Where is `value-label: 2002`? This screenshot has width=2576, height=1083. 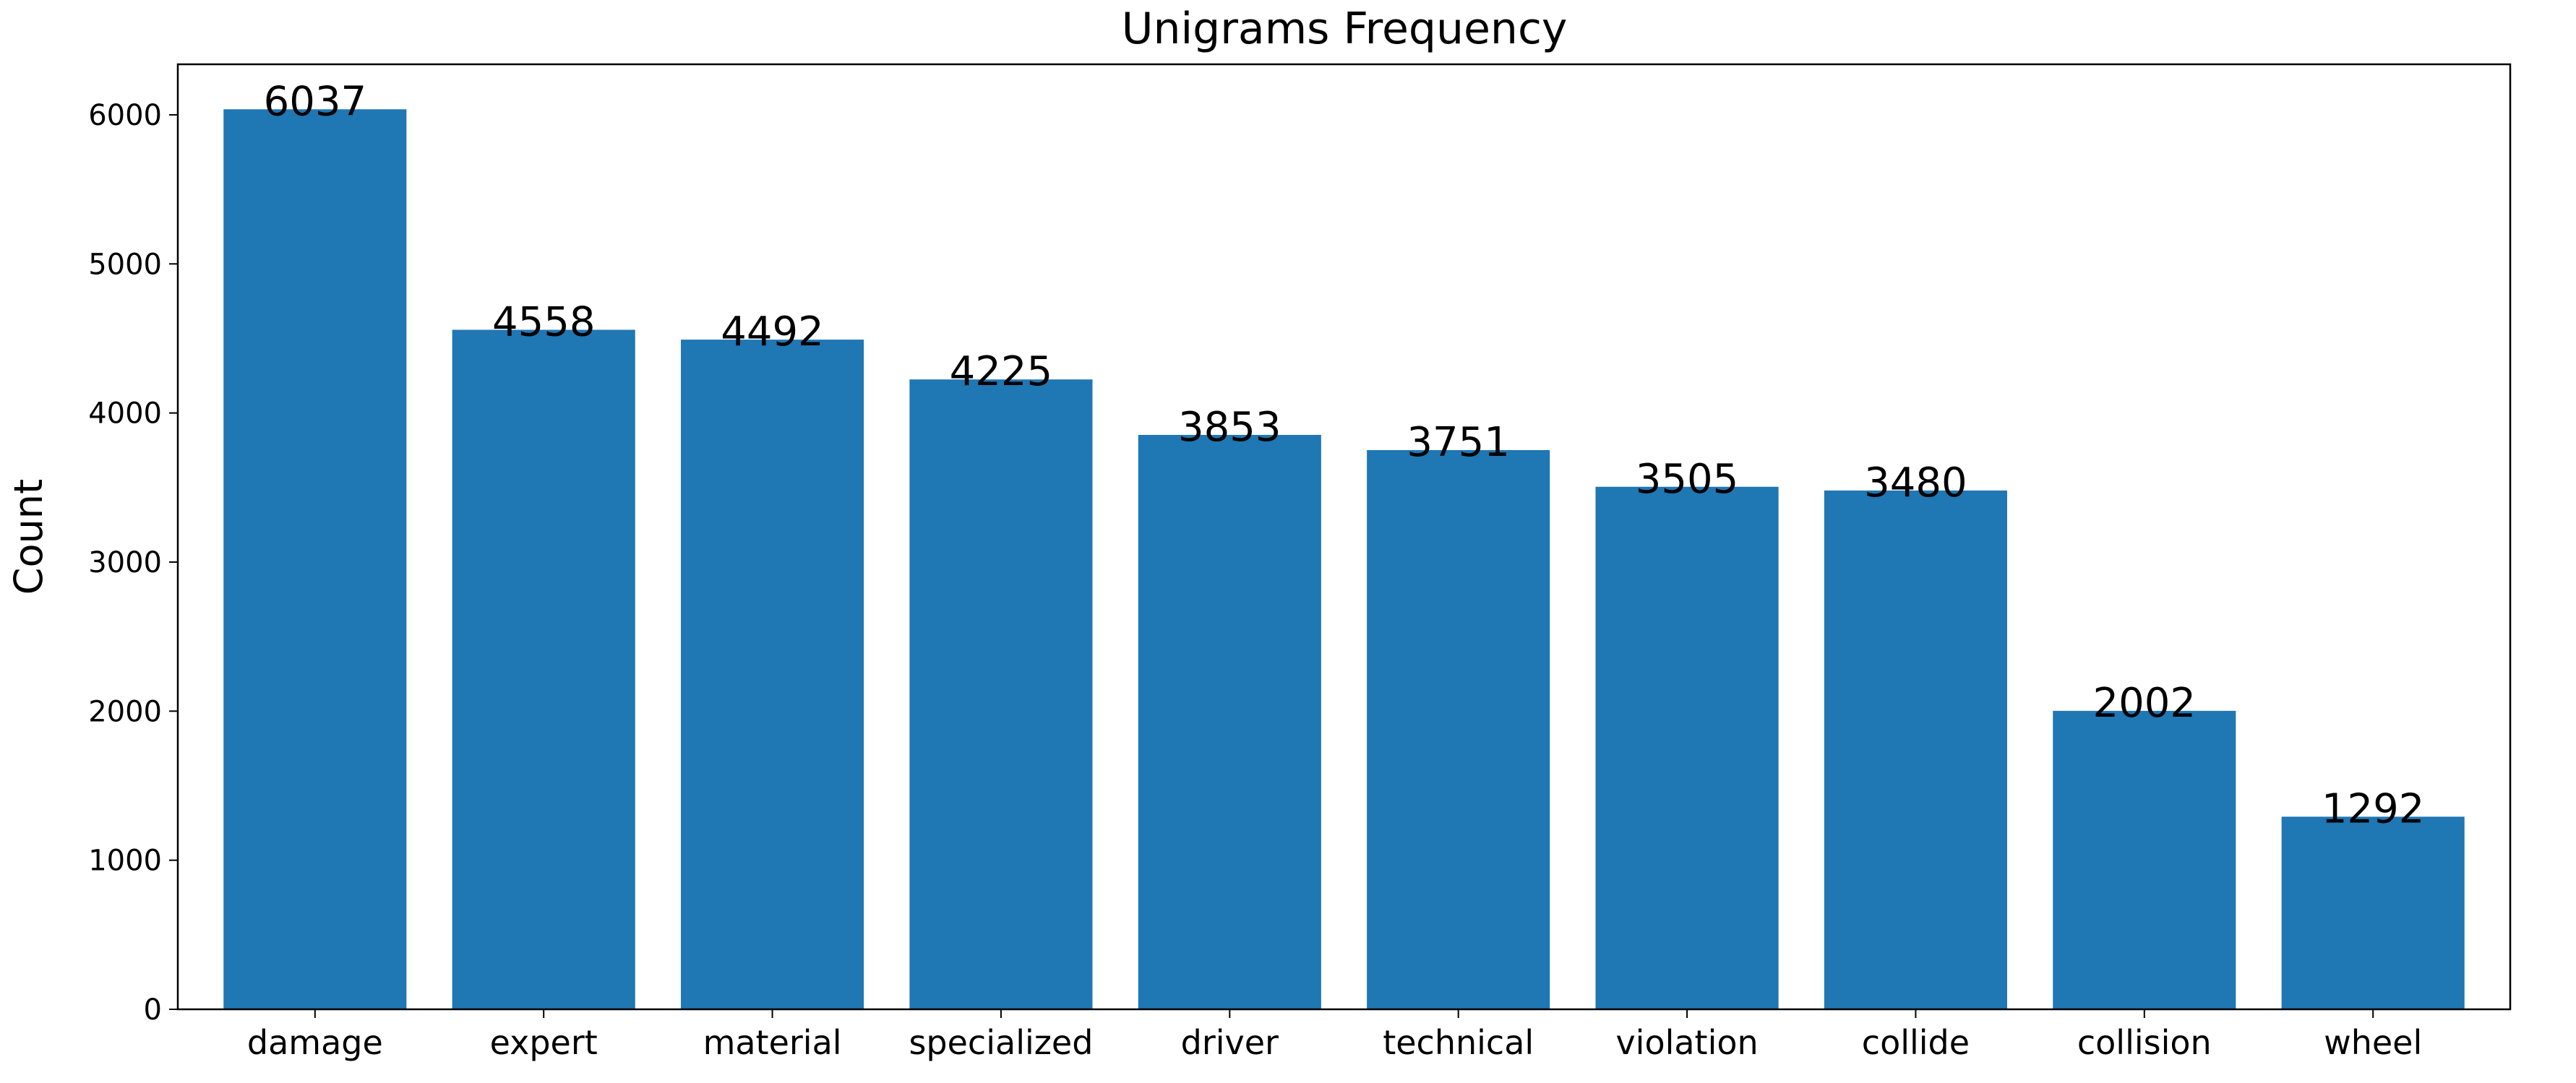 value-label: 2002 is located at coordinates (2145, 703).